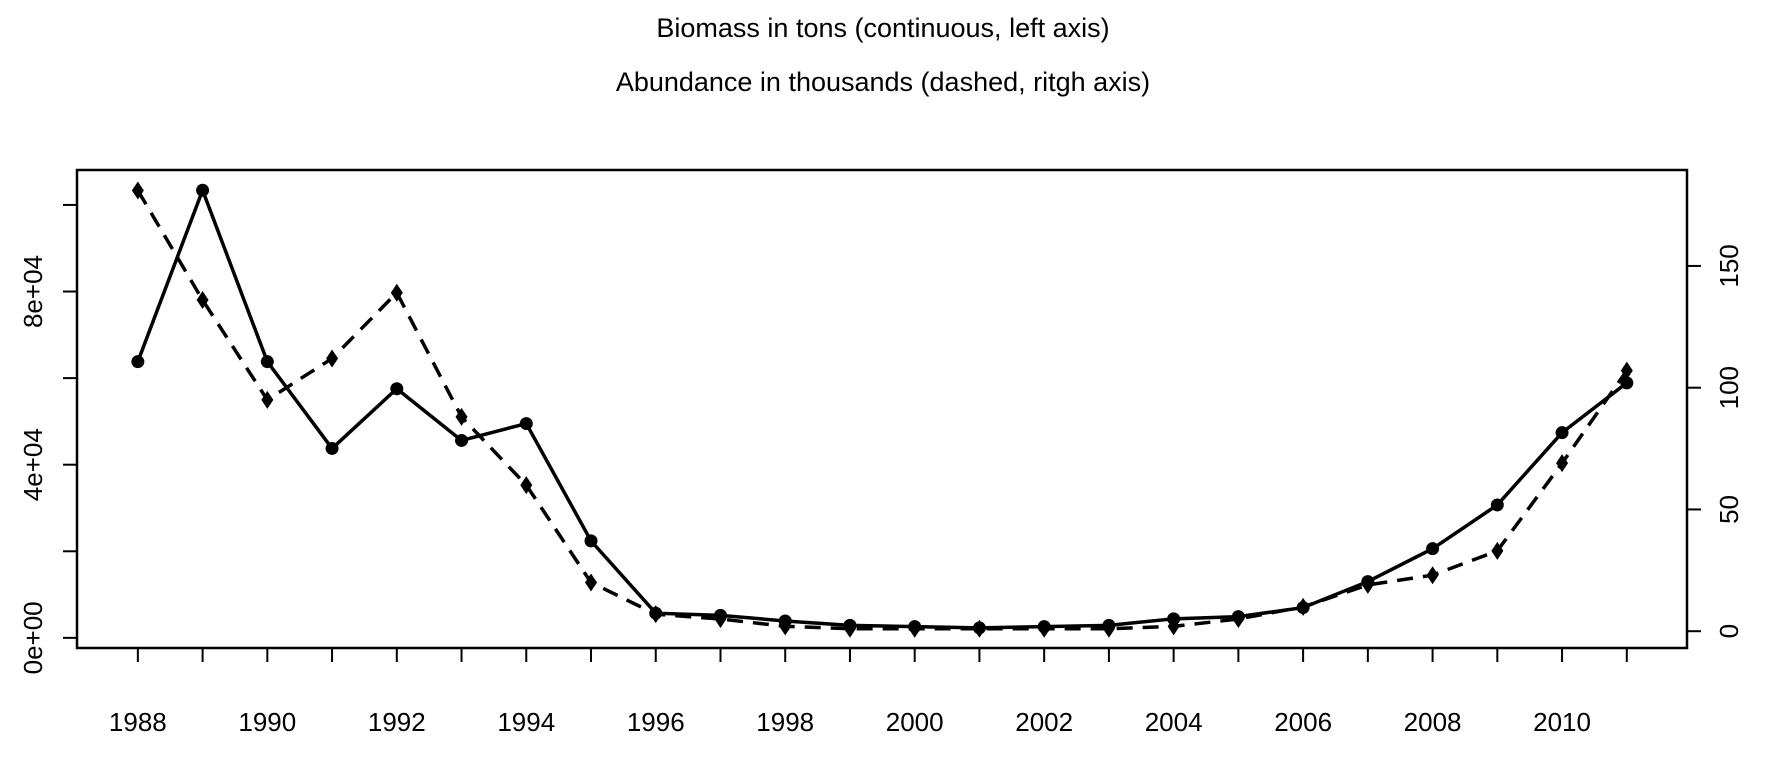  I want to click on x-tick-label: 2002, so click(1044, 722).